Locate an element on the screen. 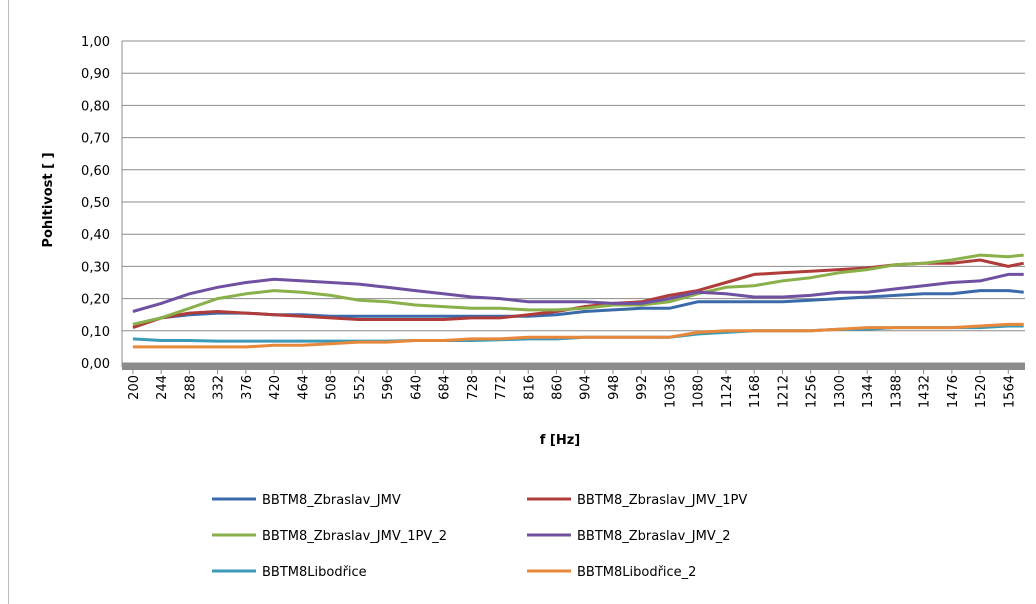 Image resolution: width=1036 pixels, height=604 pixels. x-tick-label: 288 is located at coordinates (190, 387).